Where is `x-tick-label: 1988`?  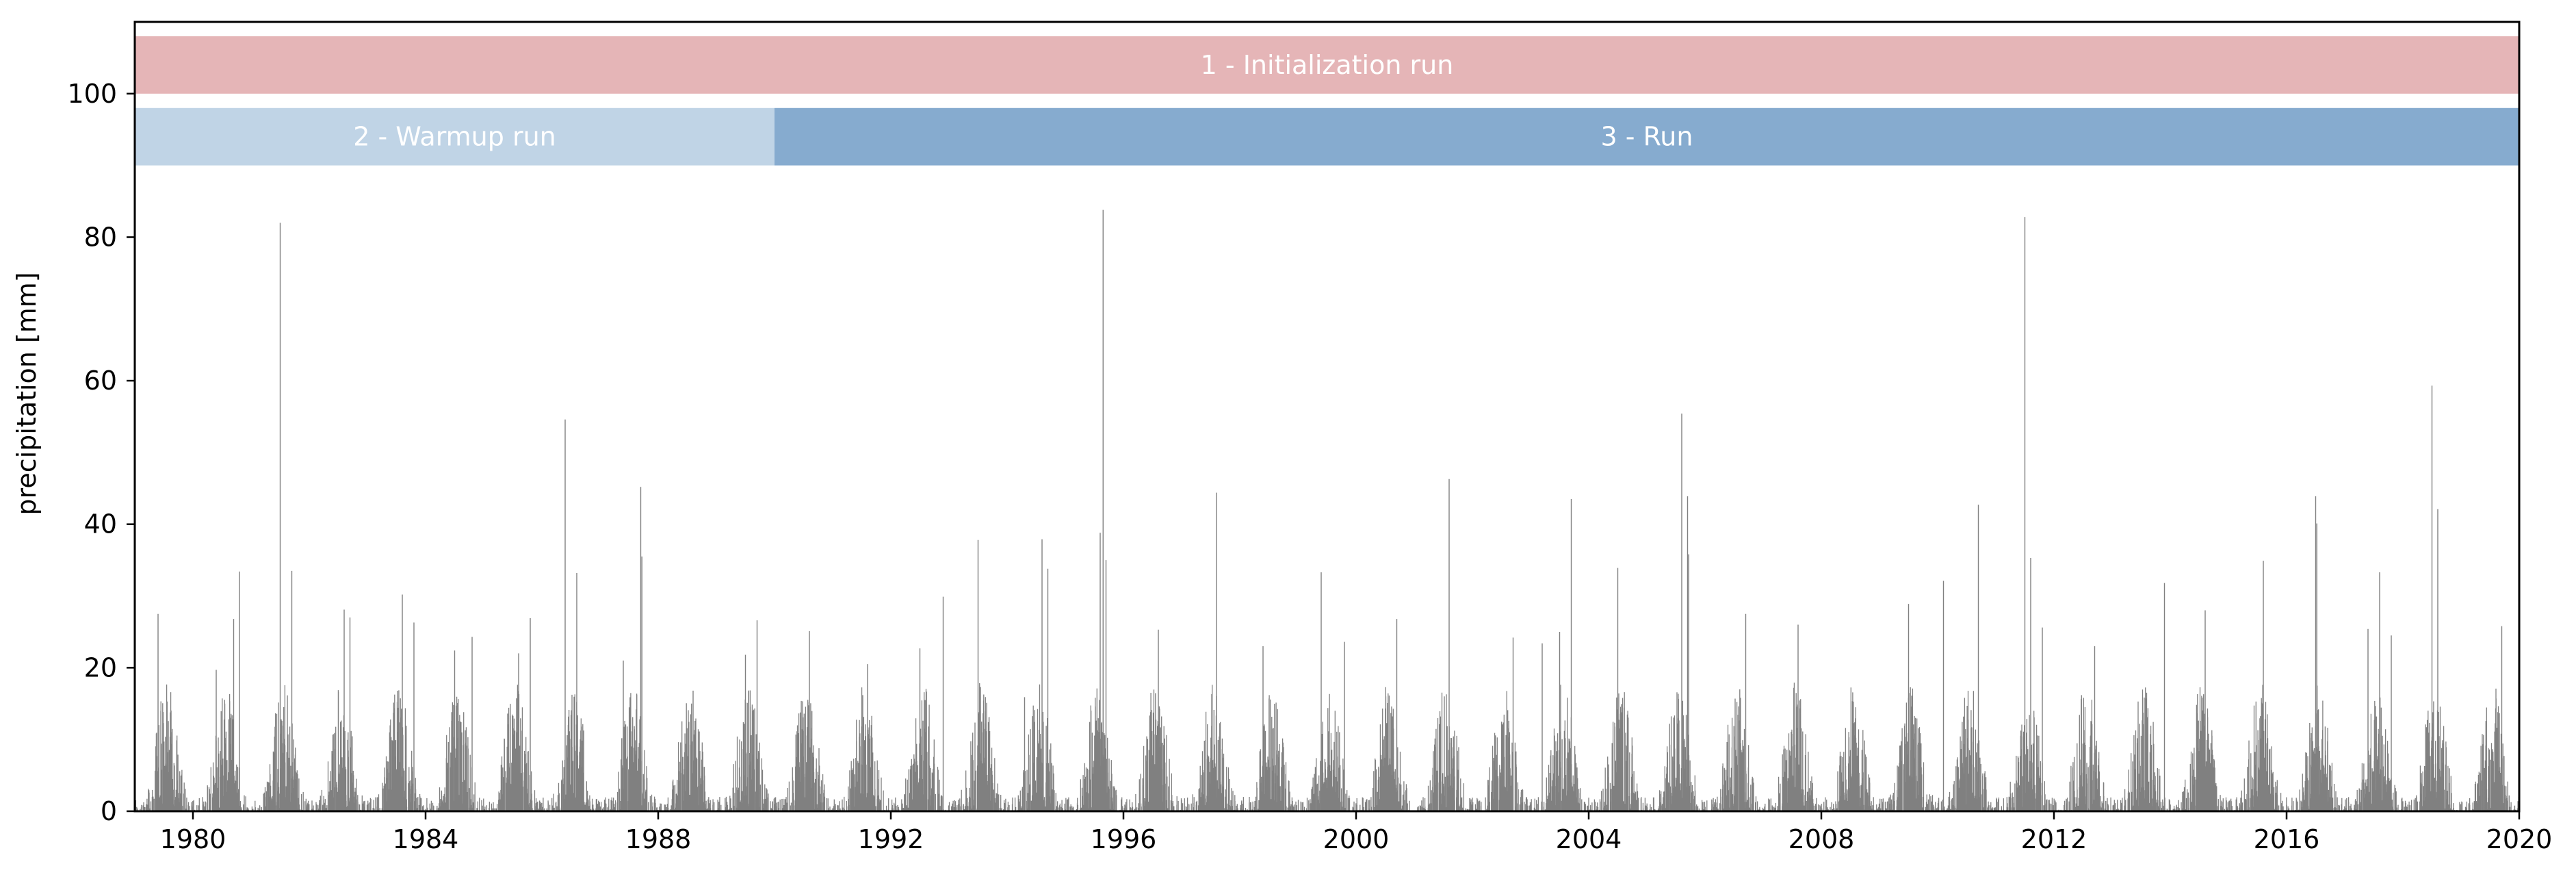 x-tick-label: 1988 is located at coordinates (658, 839).